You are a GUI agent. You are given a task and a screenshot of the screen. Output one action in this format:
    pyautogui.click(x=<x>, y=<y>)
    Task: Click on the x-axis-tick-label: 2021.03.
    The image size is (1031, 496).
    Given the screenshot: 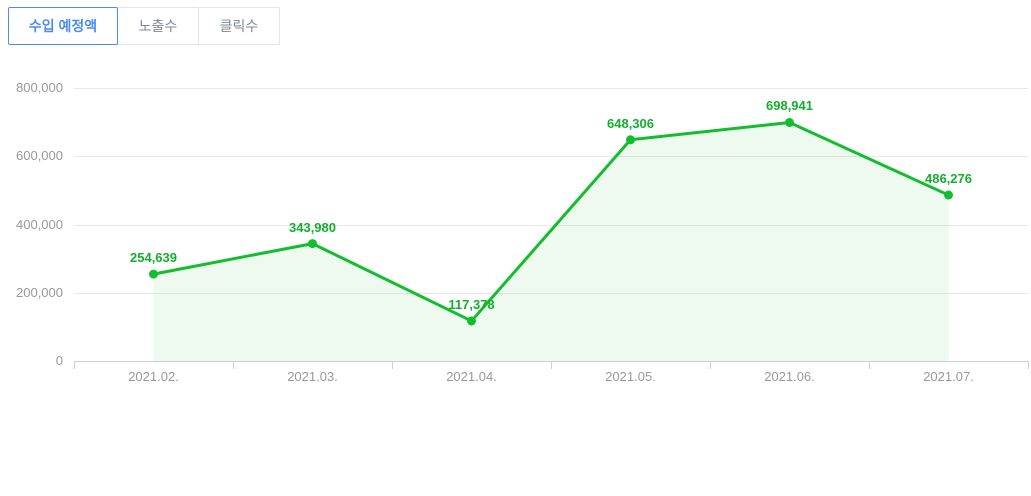 What is the action you would take?
    pyautogui.click(x=312, y=376)
    